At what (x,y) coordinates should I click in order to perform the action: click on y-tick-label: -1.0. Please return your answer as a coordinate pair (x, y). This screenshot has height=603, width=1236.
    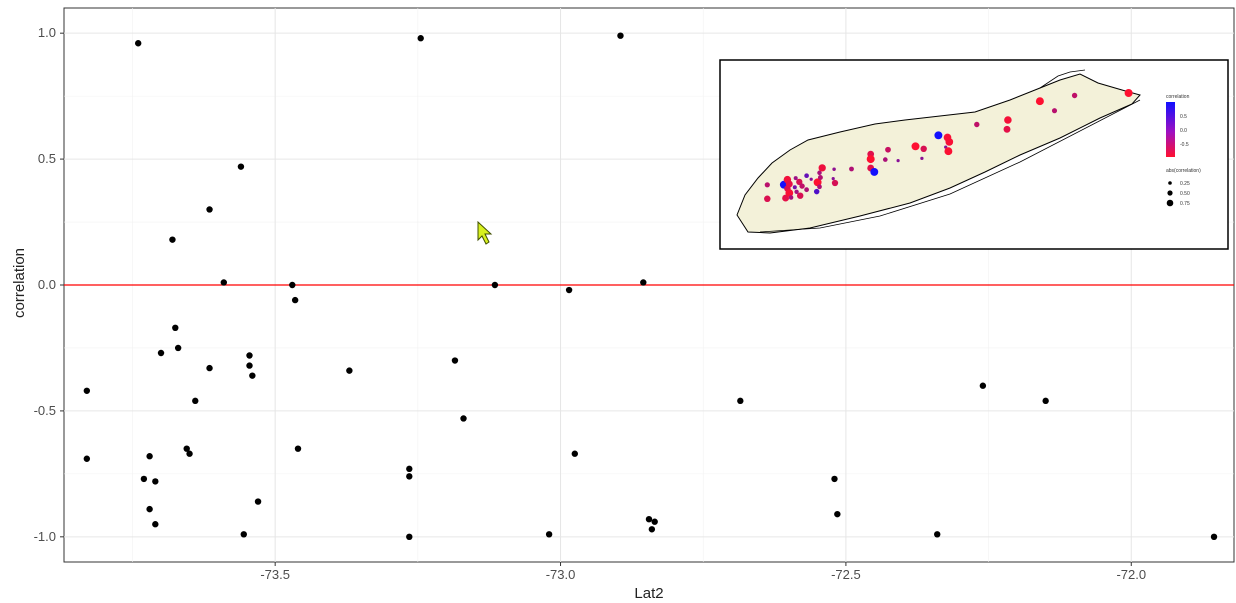
    Looking at the image, I should click on (45, 536).